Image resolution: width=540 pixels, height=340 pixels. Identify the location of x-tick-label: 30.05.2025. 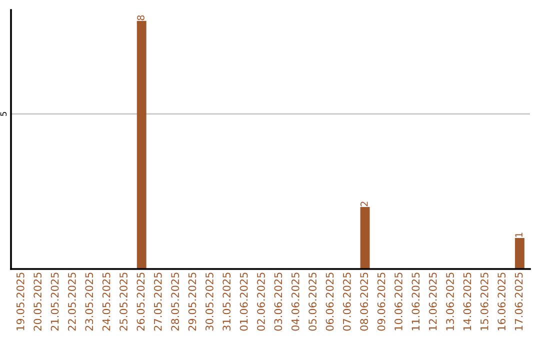
(209, 301).